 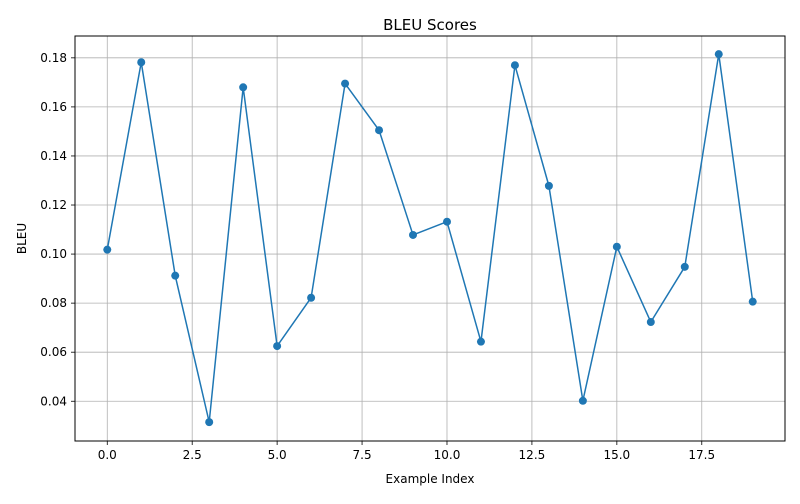 I want to click on x-tick-label: 10.0, so click(x=447, y=455).